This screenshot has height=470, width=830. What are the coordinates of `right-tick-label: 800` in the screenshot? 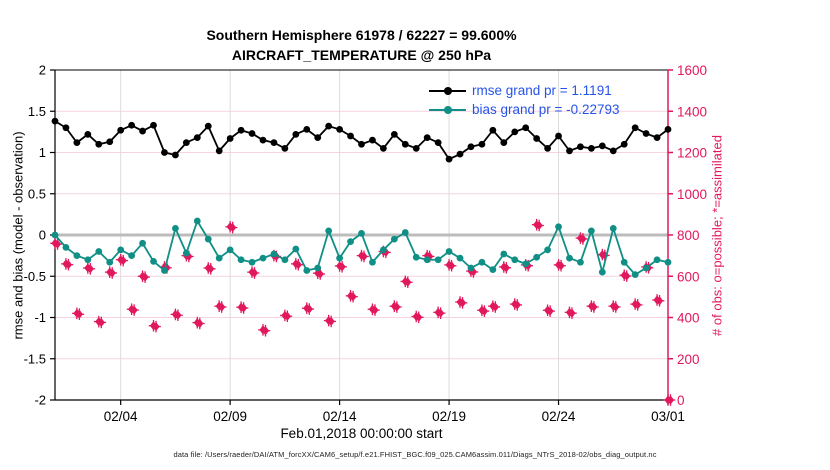 It's located at (688, 235).